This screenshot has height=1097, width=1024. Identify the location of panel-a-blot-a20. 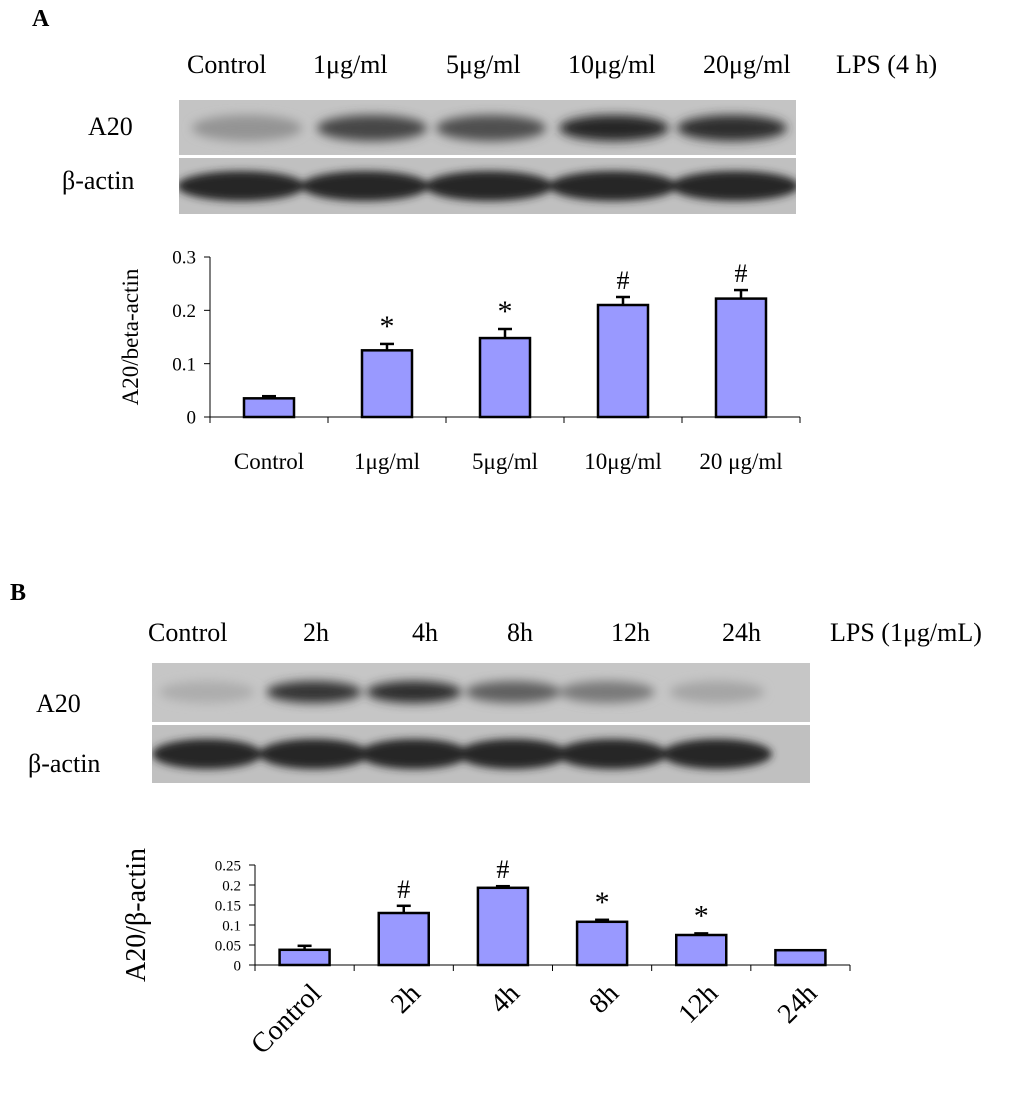
(487, 127).